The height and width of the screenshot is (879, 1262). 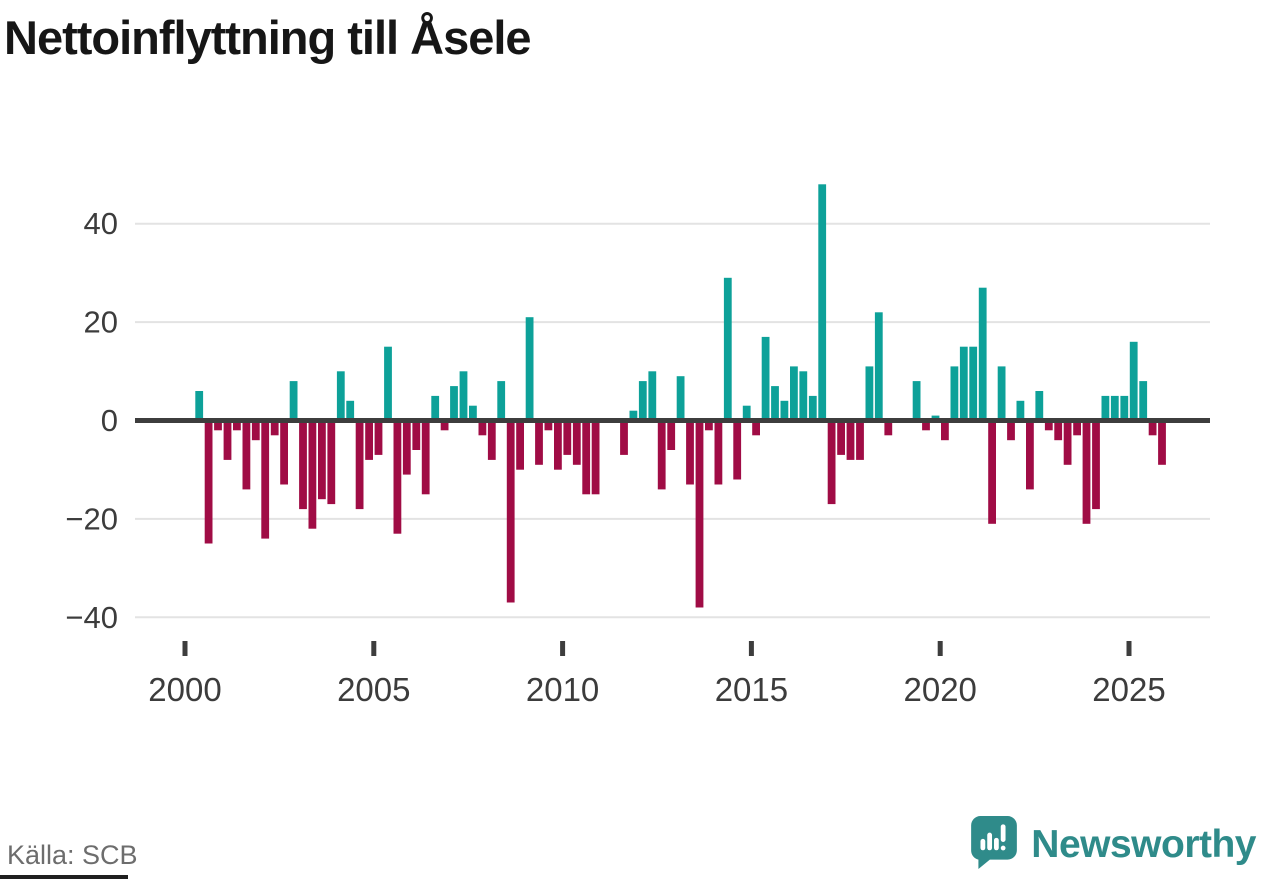 What do you see at coordinates (765, 378) in the screenshot?
I see `bar-2015-Q2` at bounding box center [765, 378].